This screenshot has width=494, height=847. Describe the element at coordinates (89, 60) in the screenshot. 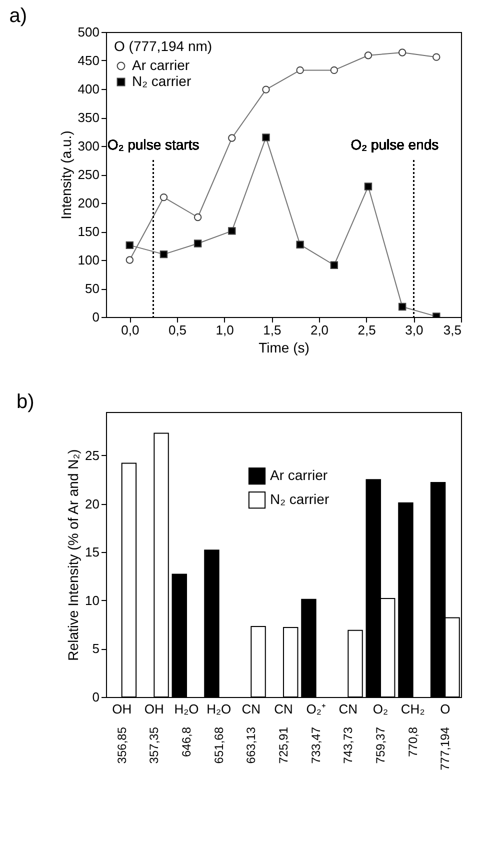

I see `y-tick-label: 450` at that location.